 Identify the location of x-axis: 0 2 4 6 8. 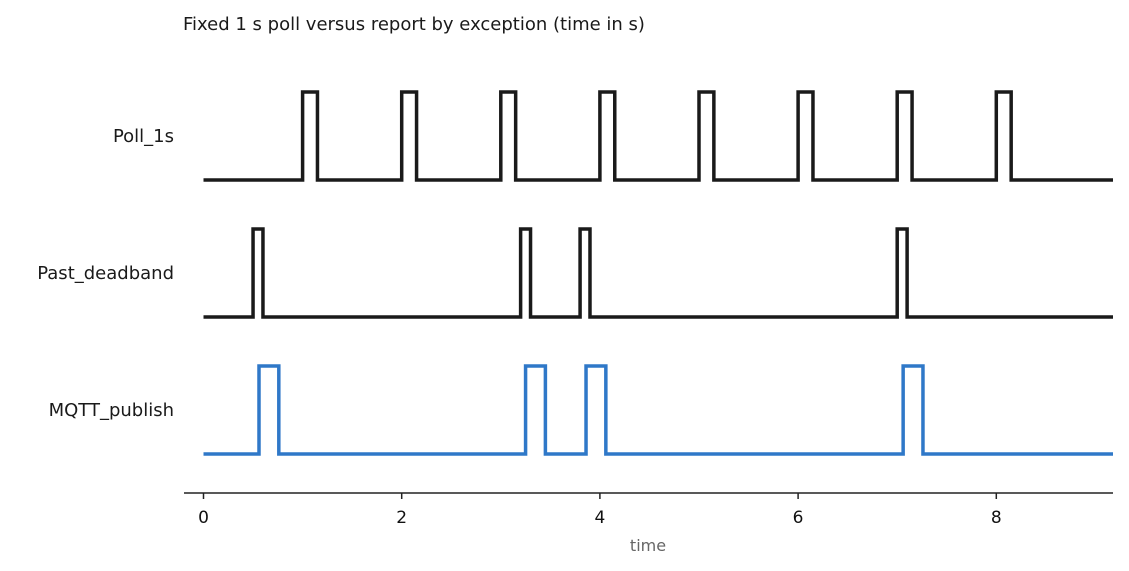
(648, 510).